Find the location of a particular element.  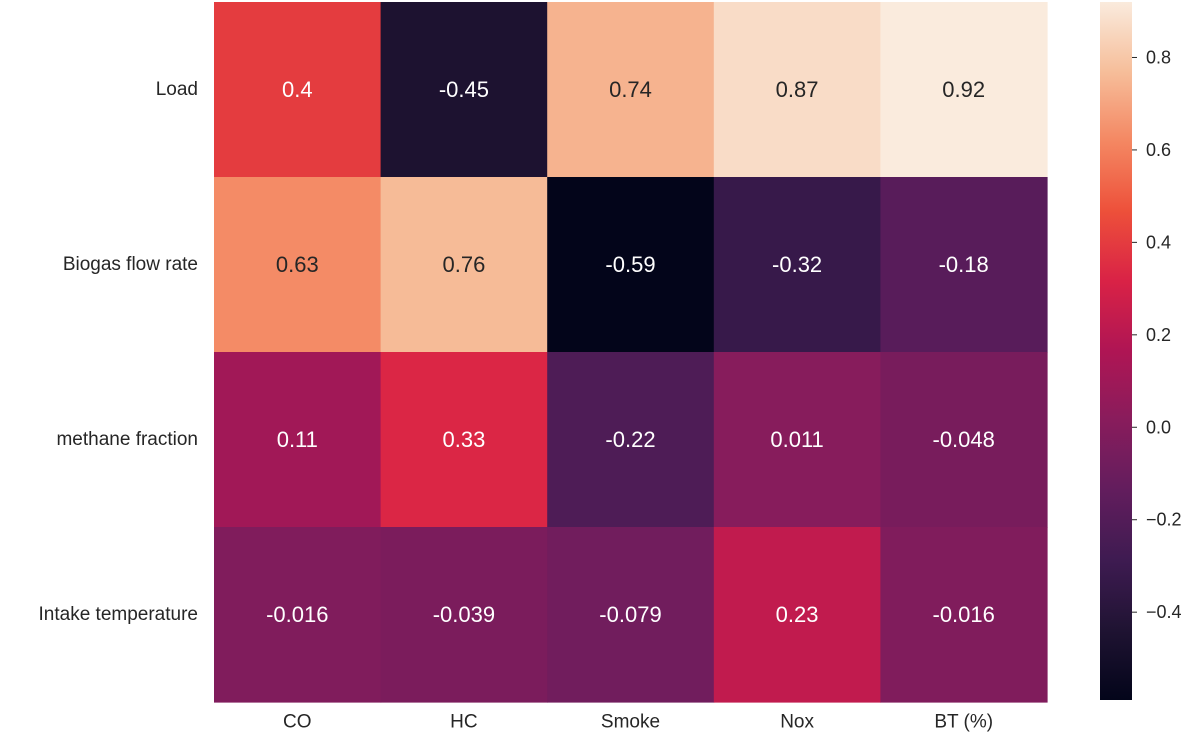

cell-value-label: 0.76 is located at coordinates (463, 264).